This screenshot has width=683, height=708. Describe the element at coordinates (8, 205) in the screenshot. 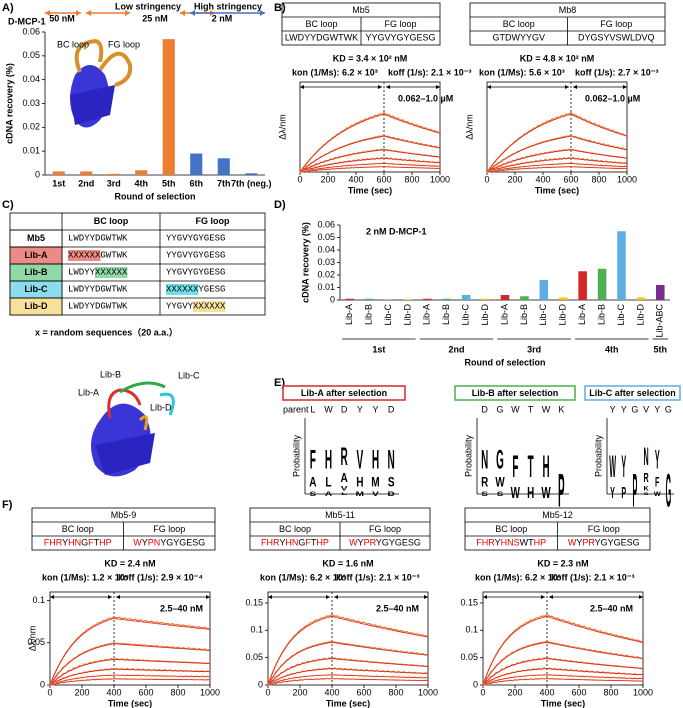

I see `panel-label: C)` at that location.